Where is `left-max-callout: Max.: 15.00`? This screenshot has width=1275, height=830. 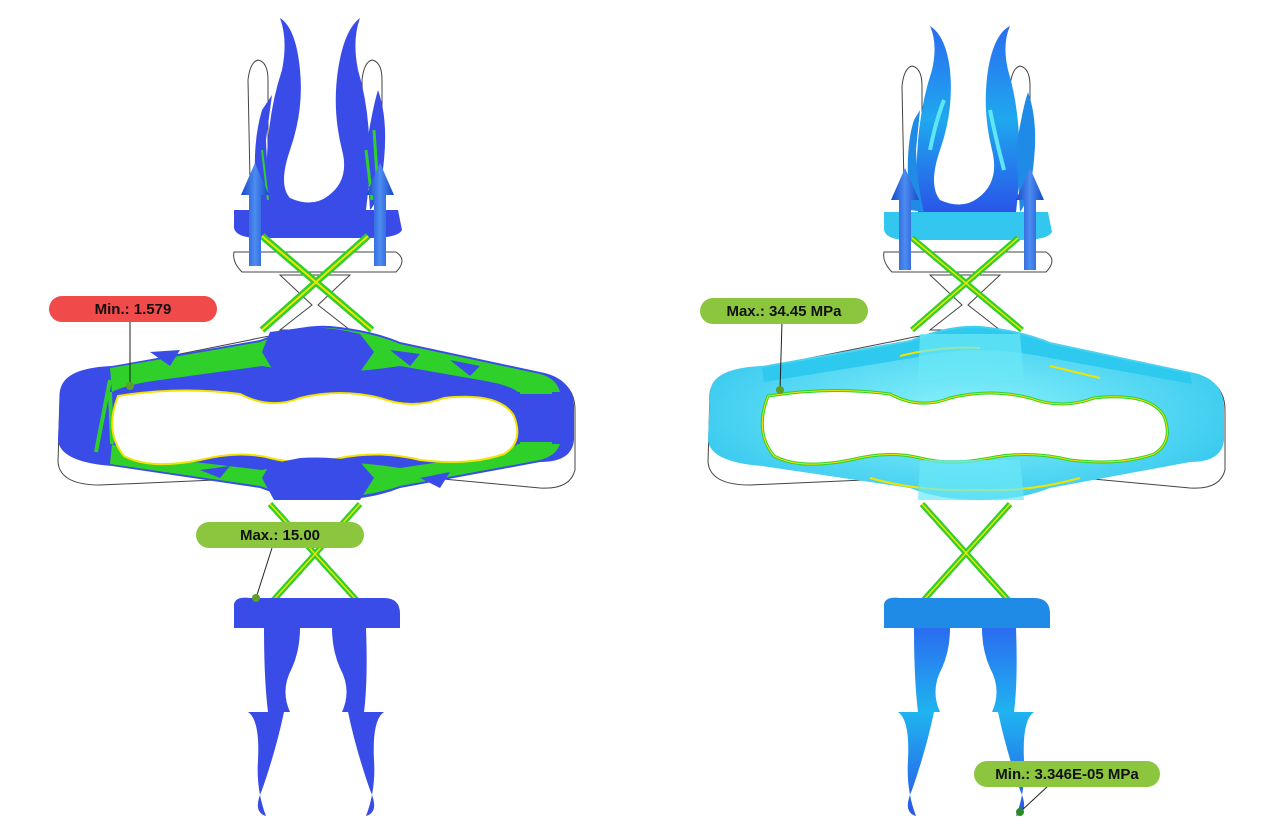
left-max-callout: Max.: 15.00 is located at coordinates (280, 535).